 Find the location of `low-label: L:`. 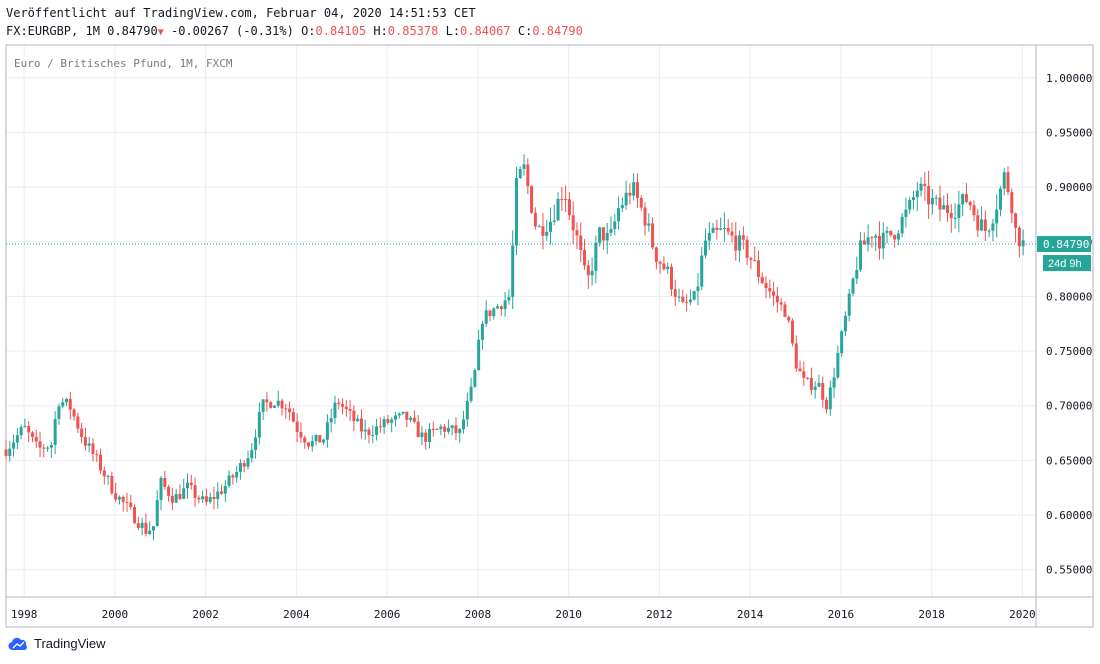

low-label: L: is located at coordinates (453, 31).